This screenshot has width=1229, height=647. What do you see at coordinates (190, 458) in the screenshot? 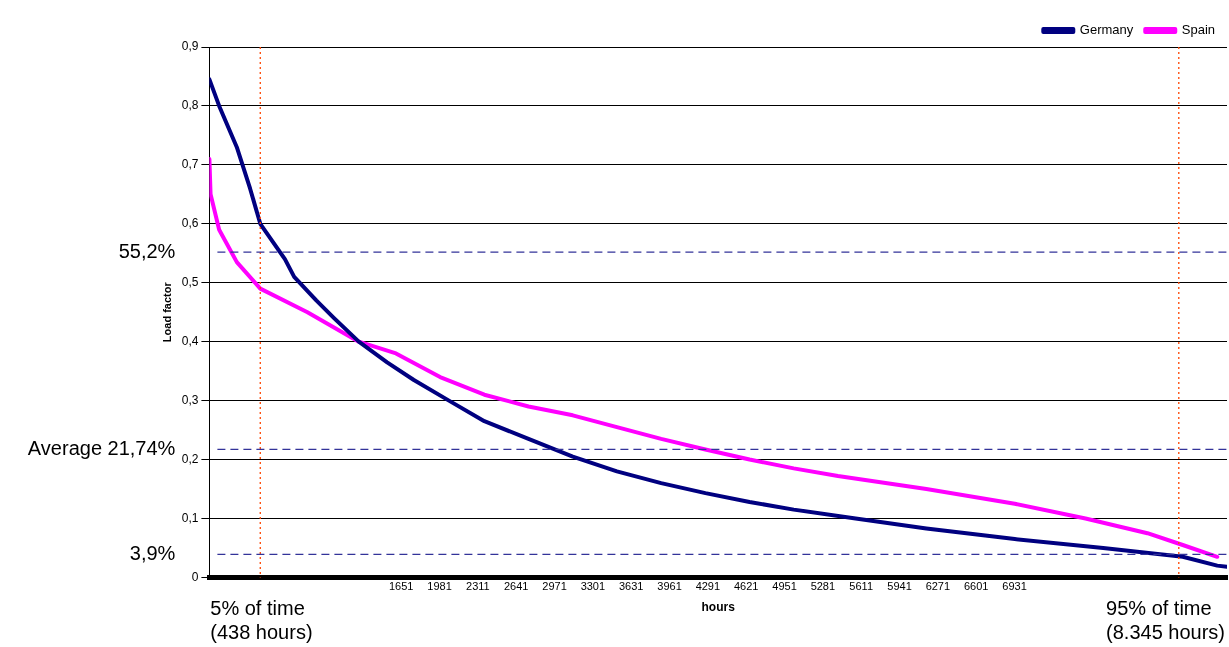
I see `y-tick-label: 0,2` at bounding box center [190, 458].